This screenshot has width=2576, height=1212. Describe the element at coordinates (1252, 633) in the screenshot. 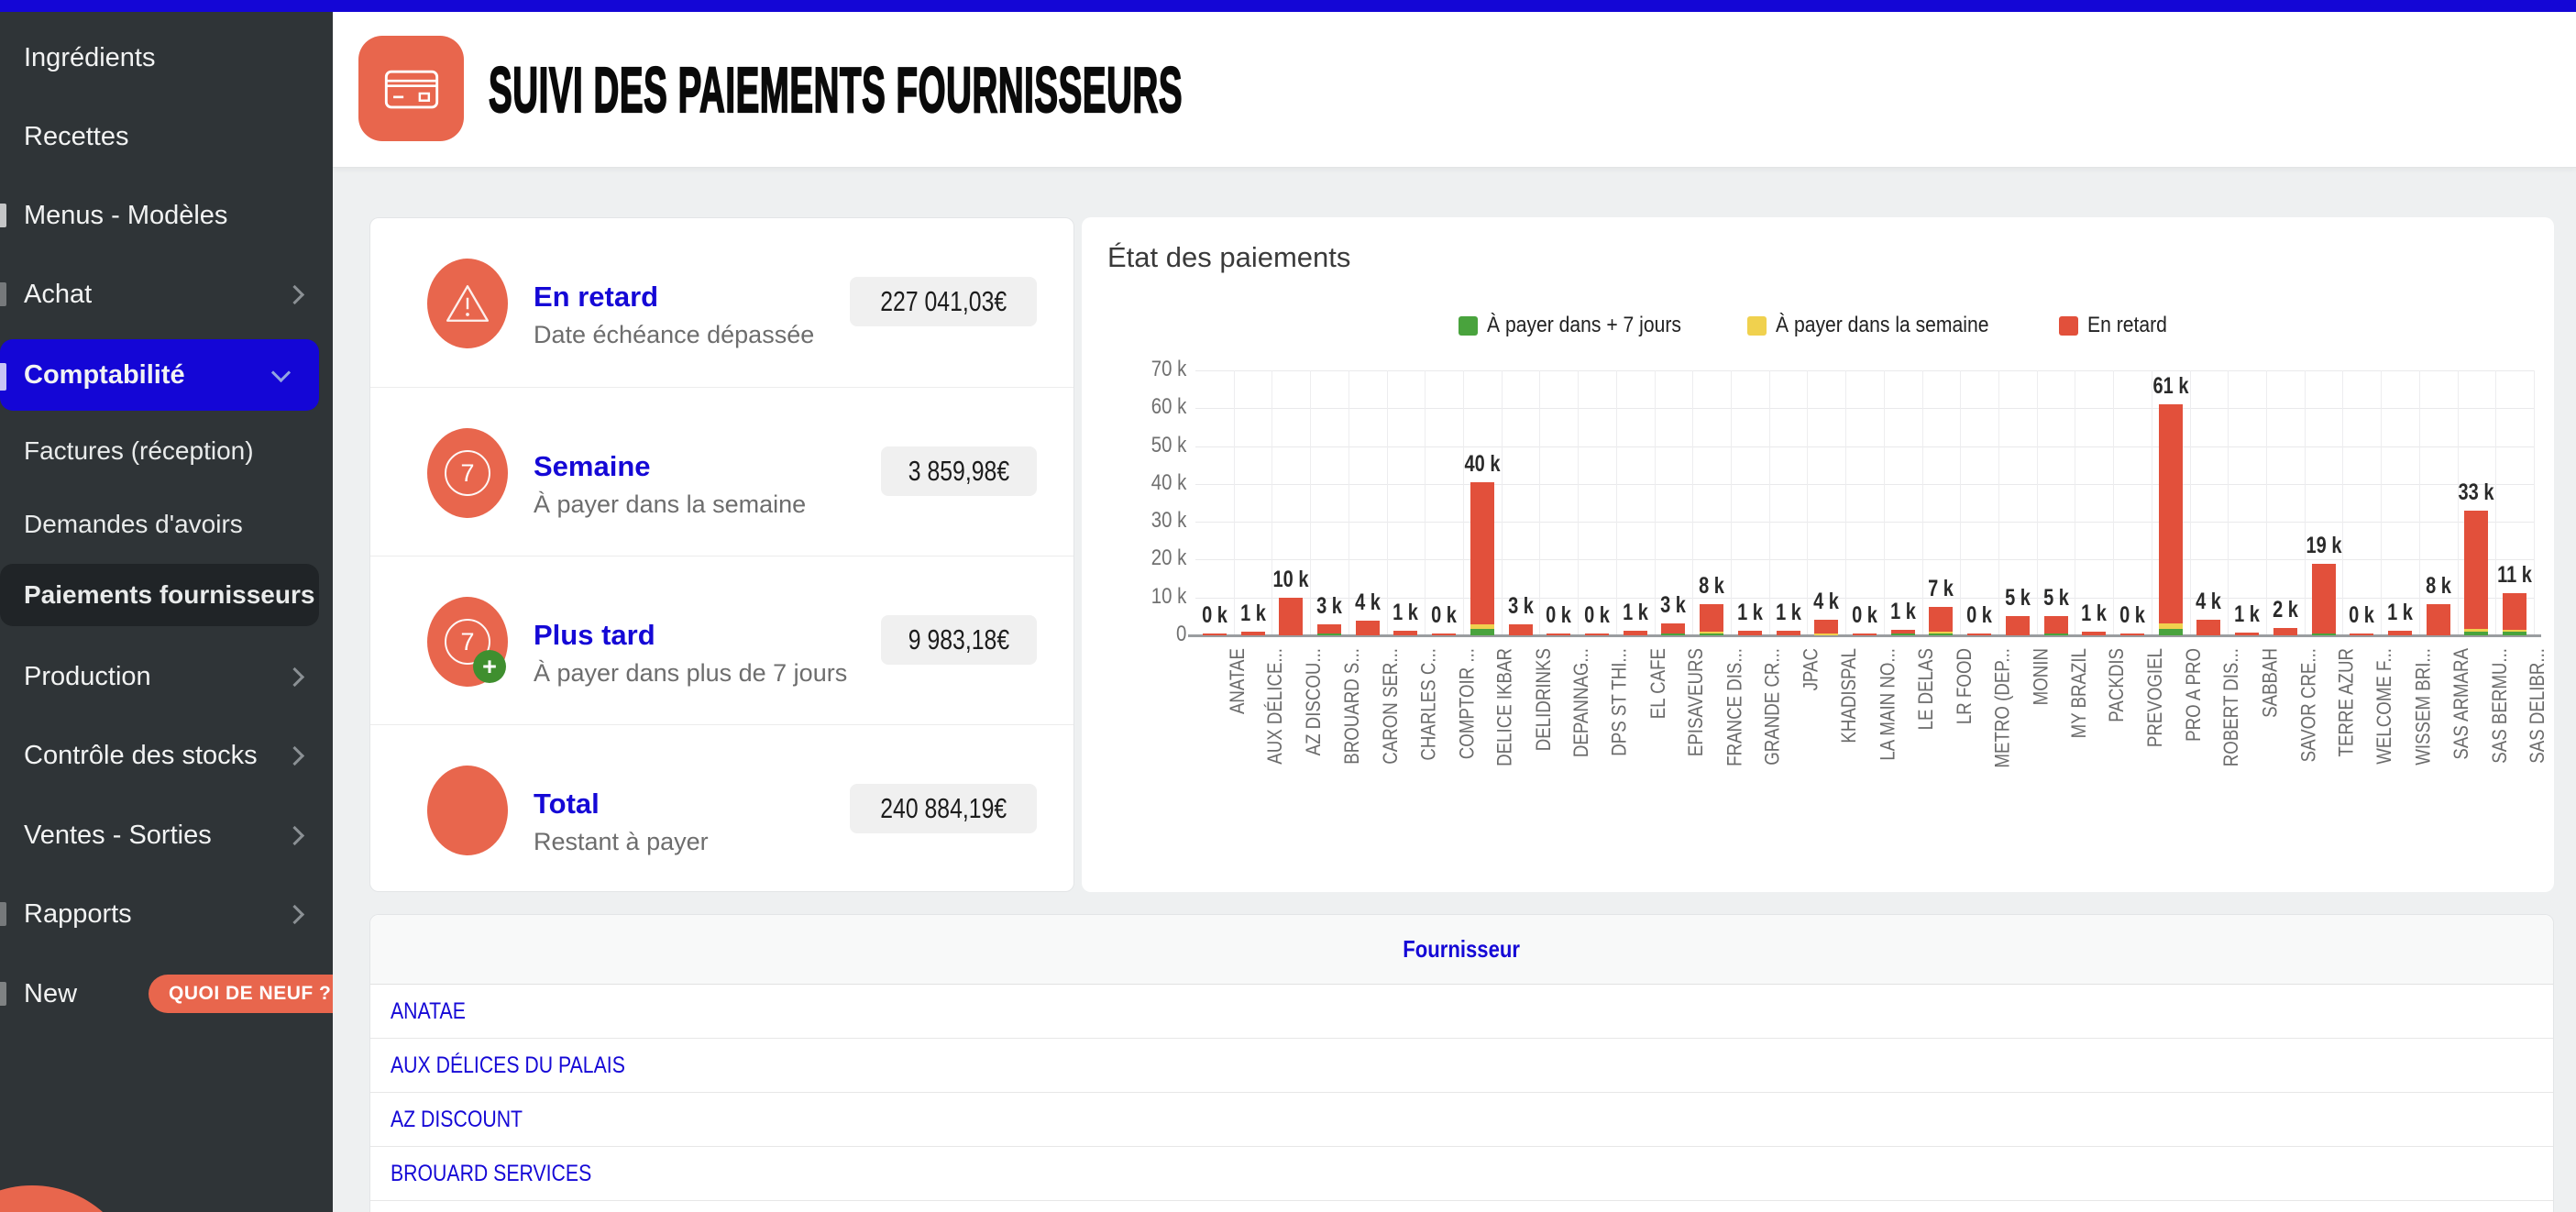

I see `bar-aux-delice-en-retard` at that location.